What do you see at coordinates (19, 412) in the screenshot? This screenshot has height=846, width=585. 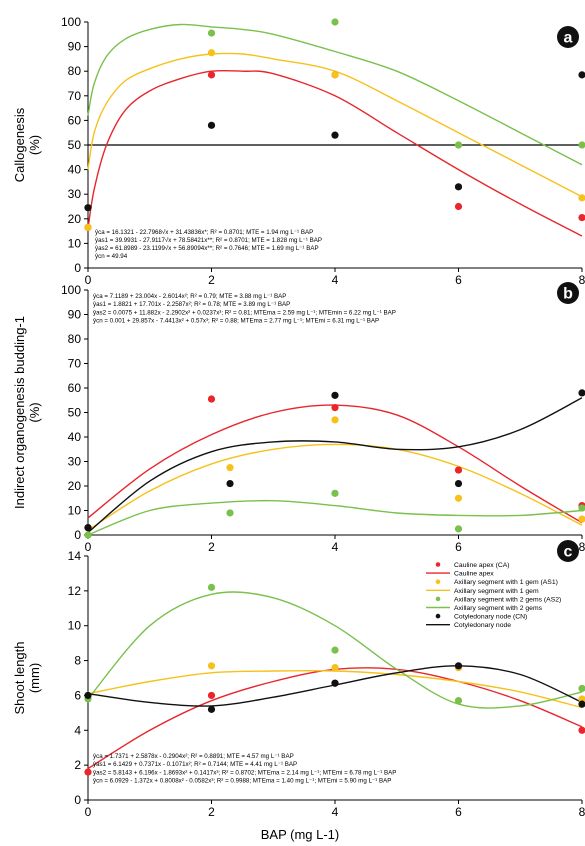 I see `y-axis-label-line: Indirect organogenesis budding-1` at bounding box center [19, 412].